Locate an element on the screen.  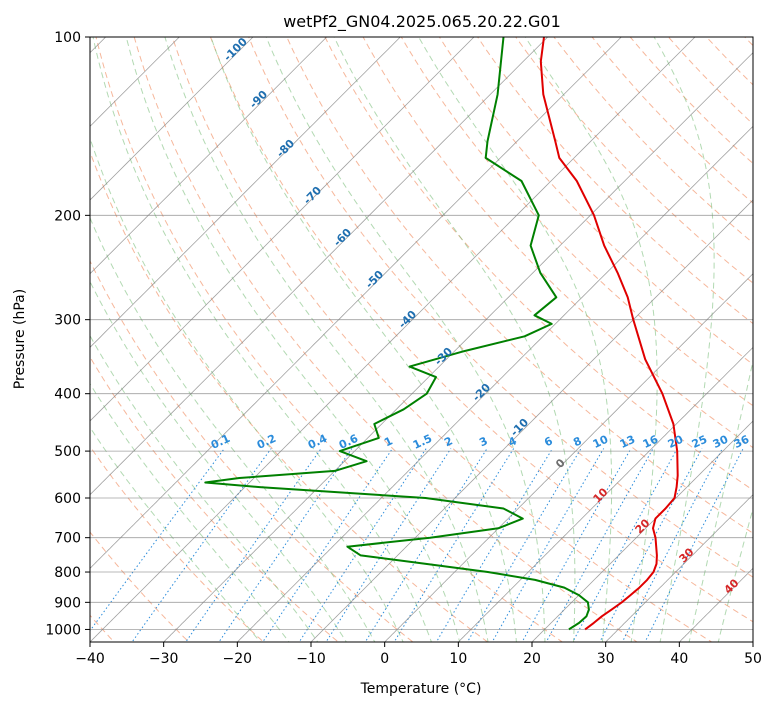
x-tick-label: −30 is located at coordinates (164, 659).